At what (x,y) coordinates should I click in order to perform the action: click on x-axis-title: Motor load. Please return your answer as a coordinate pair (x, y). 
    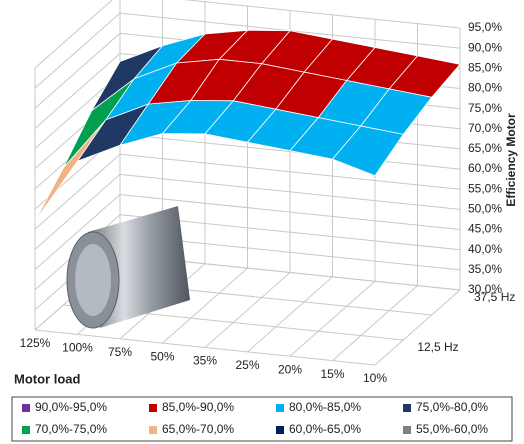
    Looking at the image, I should click on (47, 378).